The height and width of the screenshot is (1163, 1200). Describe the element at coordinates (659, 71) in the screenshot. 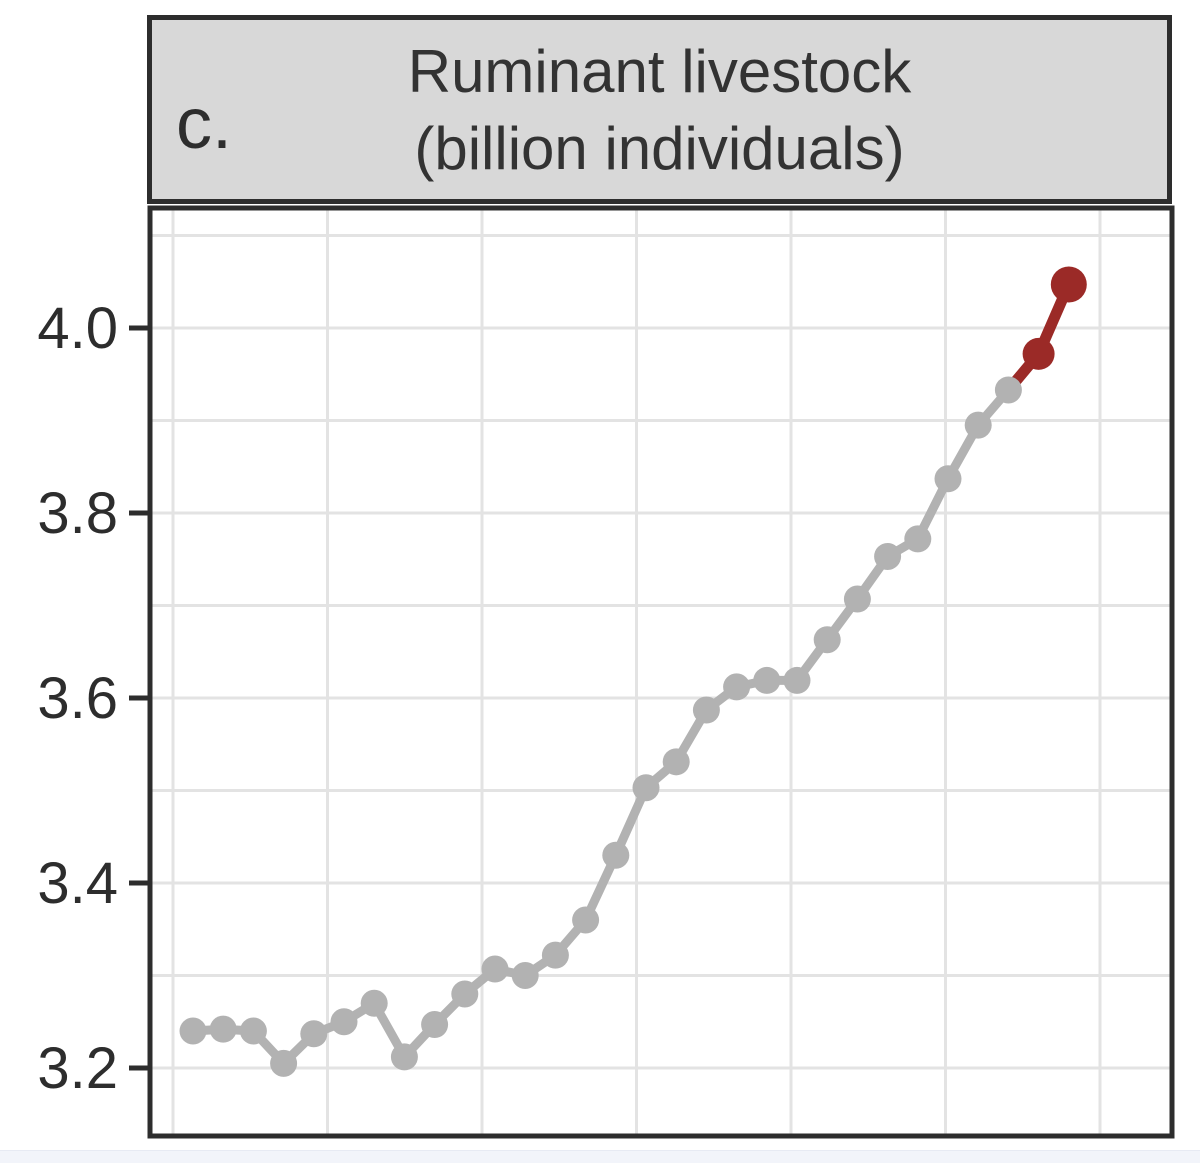

I see `panel-title-line1: Ruminant livestock` at that location.